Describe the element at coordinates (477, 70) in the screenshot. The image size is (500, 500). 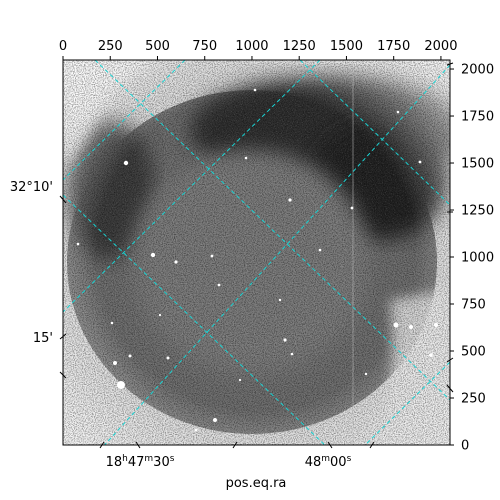
I see `right-tick-label: 2000` at that location.